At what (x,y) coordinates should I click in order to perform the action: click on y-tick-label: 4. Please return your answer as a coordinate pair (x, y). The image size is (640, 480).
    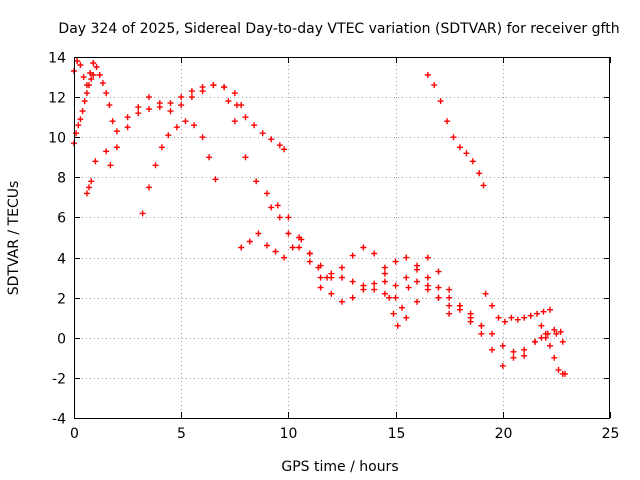
    Looking at the image, I should click on (61, 260).